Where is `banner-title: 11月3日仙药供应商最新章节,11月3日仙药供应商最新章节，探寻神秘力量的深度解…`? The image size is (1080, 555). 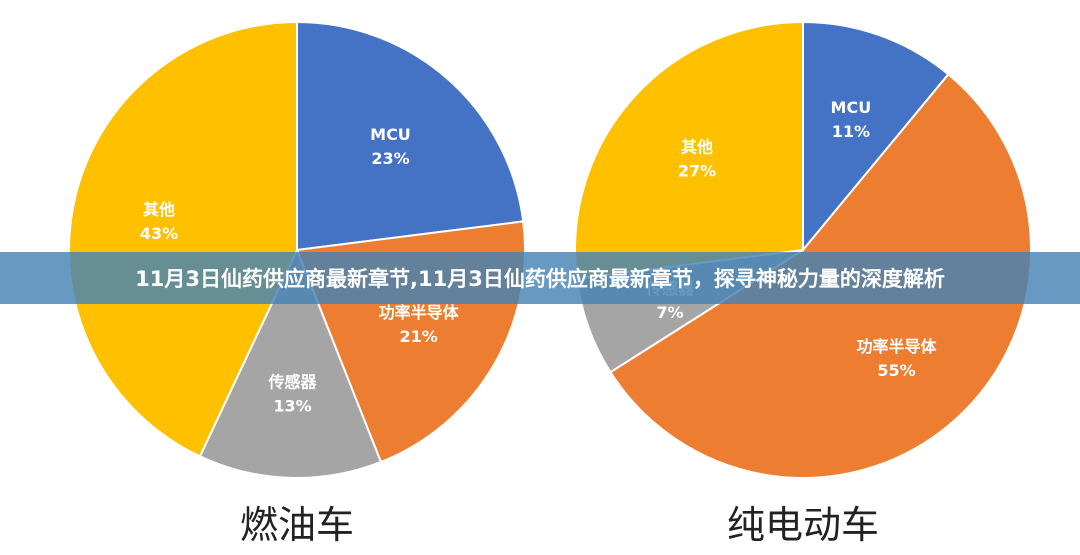 banner-title: 11月3日仙药供应商最新章节,11月3日仙药供应商最新章节，探寻神秘力量的深度解… is located at coordinates (540, 279).